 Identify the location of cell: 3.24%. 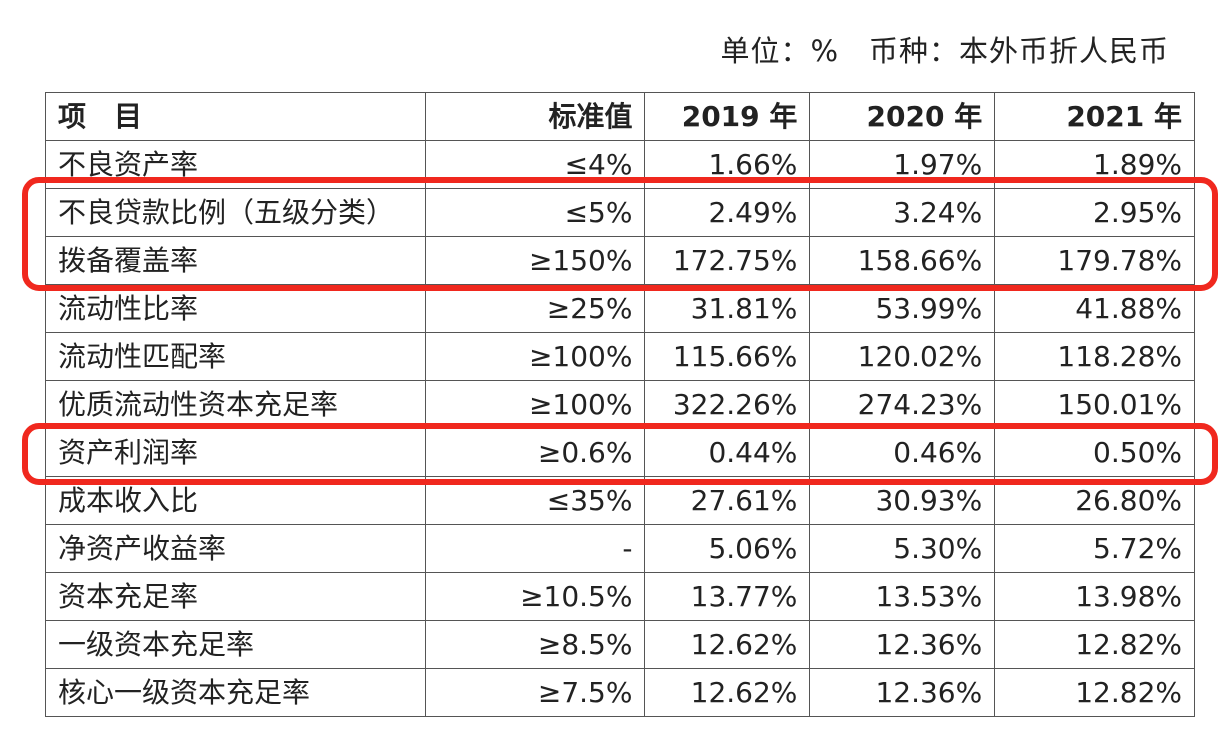
(902, 212).